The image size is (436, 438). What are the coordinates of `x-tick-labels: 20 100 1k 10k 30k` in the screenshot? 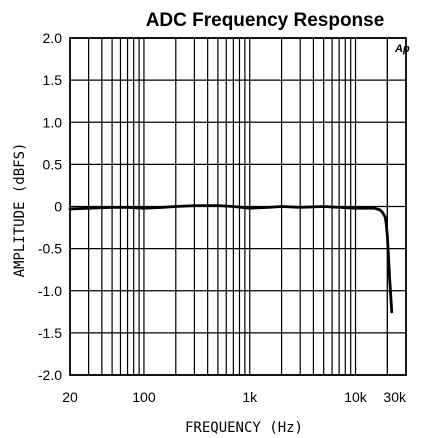 It's located at (234, 397).